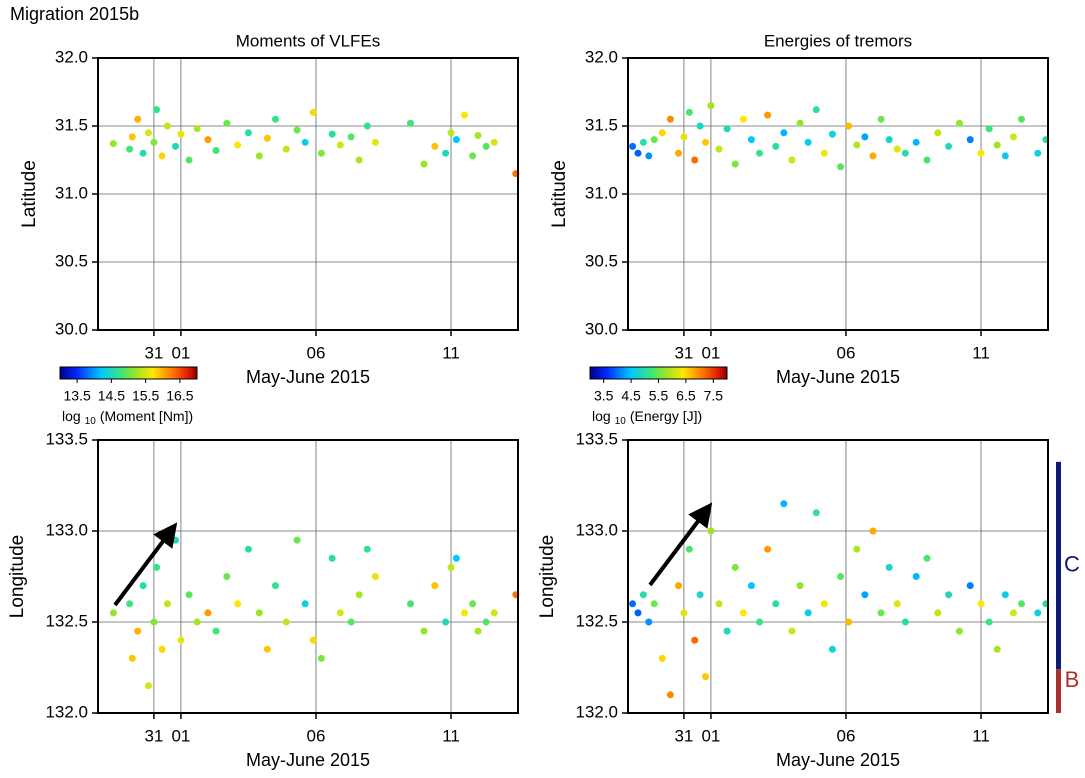 This screenshot has height=778, width=1085. I want to click on colorbar-label: log 10 (Moment [Nm]), so click(127, 417).